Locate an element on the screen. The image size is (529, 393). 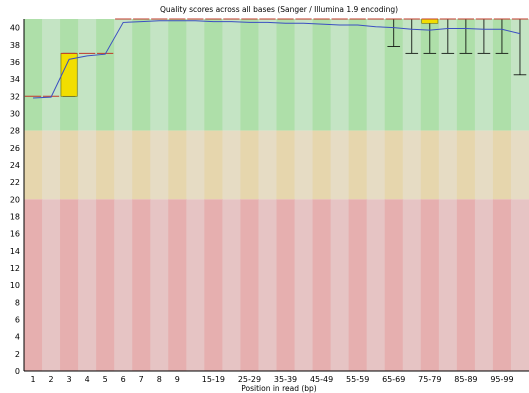
y-tick-label-8: 8 is located at coordinates (17, 302).